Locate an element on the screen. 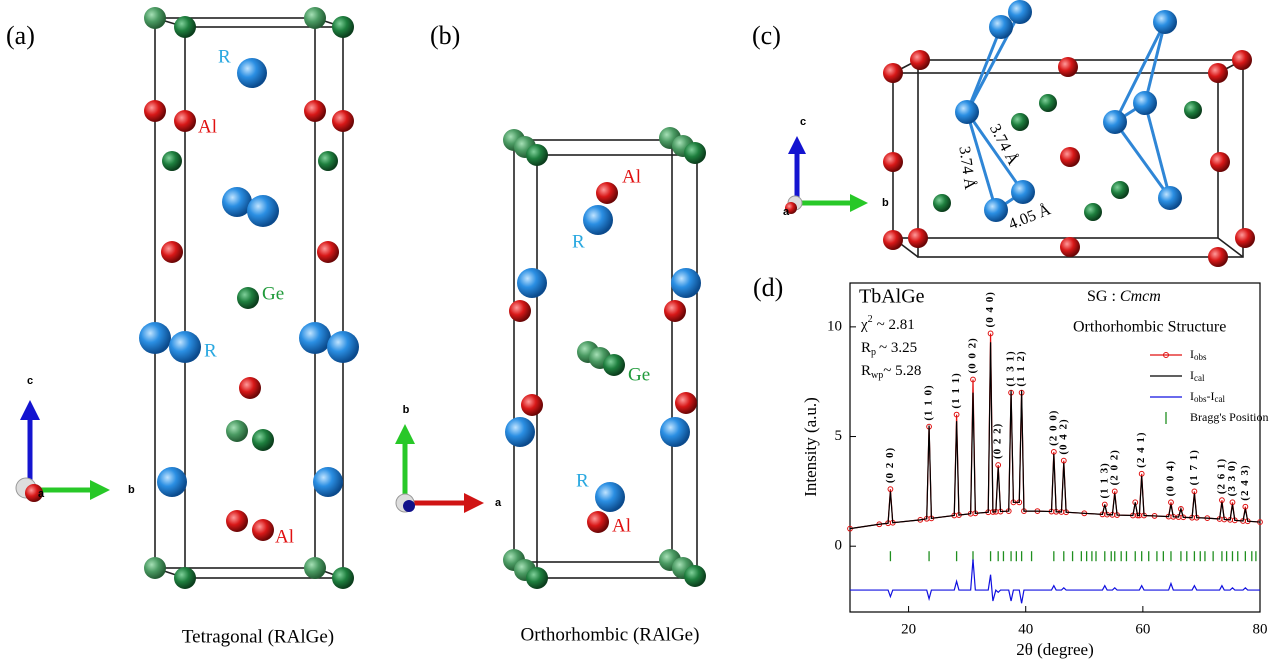 The width and height of the screenshot is (1285, 664). x-axis-title: 2θ (degree) is located at coordinates (1055, 649).